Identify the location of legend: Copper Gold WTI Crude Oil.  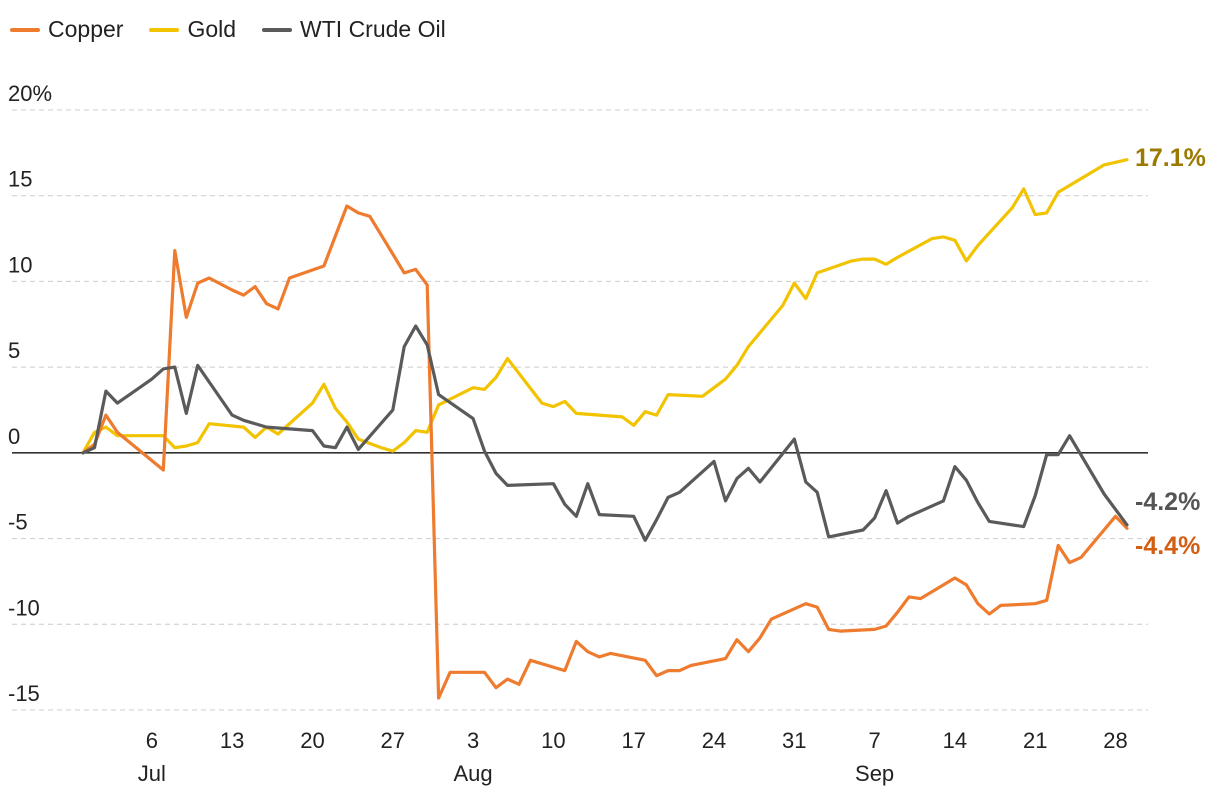
(228, 29).